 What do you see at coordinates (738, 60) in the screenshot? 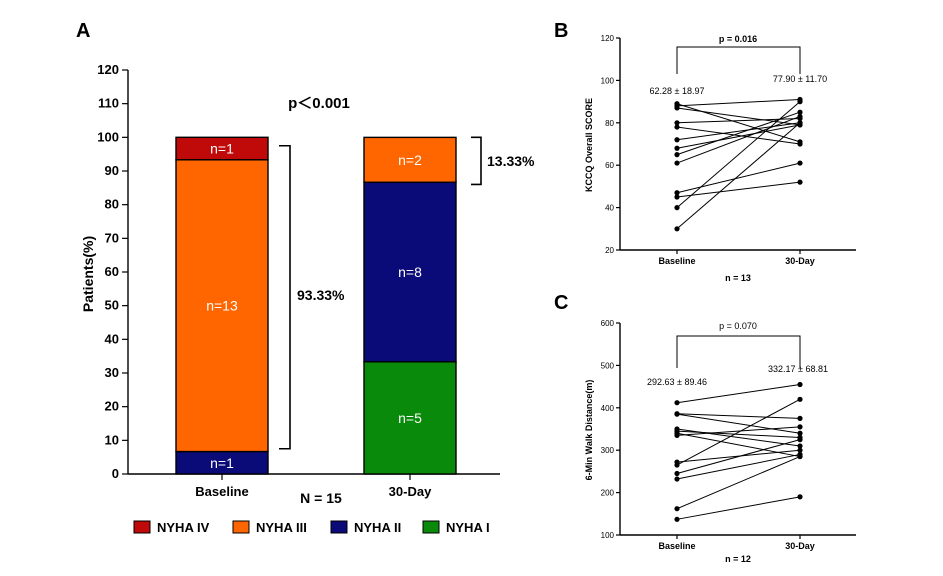
I see `panel-b-pvalue-bracket` at bounding box center [738, 60].